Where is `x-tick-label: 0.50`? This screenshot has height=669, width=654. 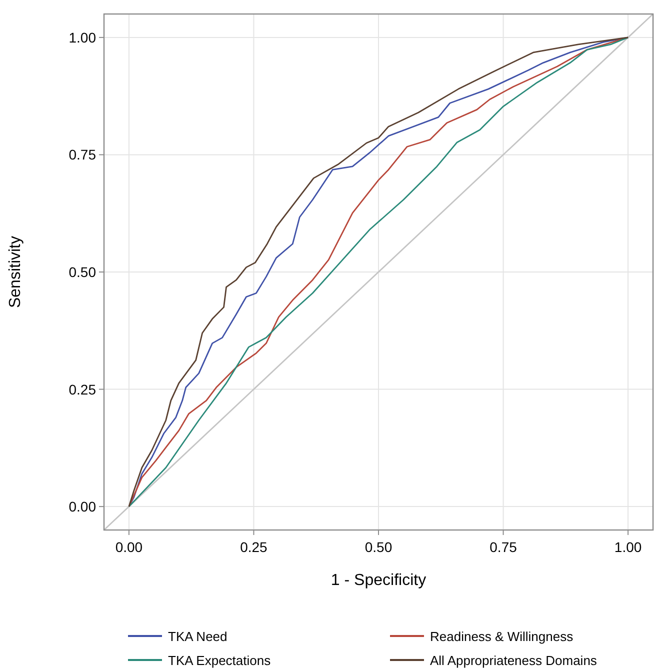 x-tick-label: 0.50 is located at coordinates (378, 547).